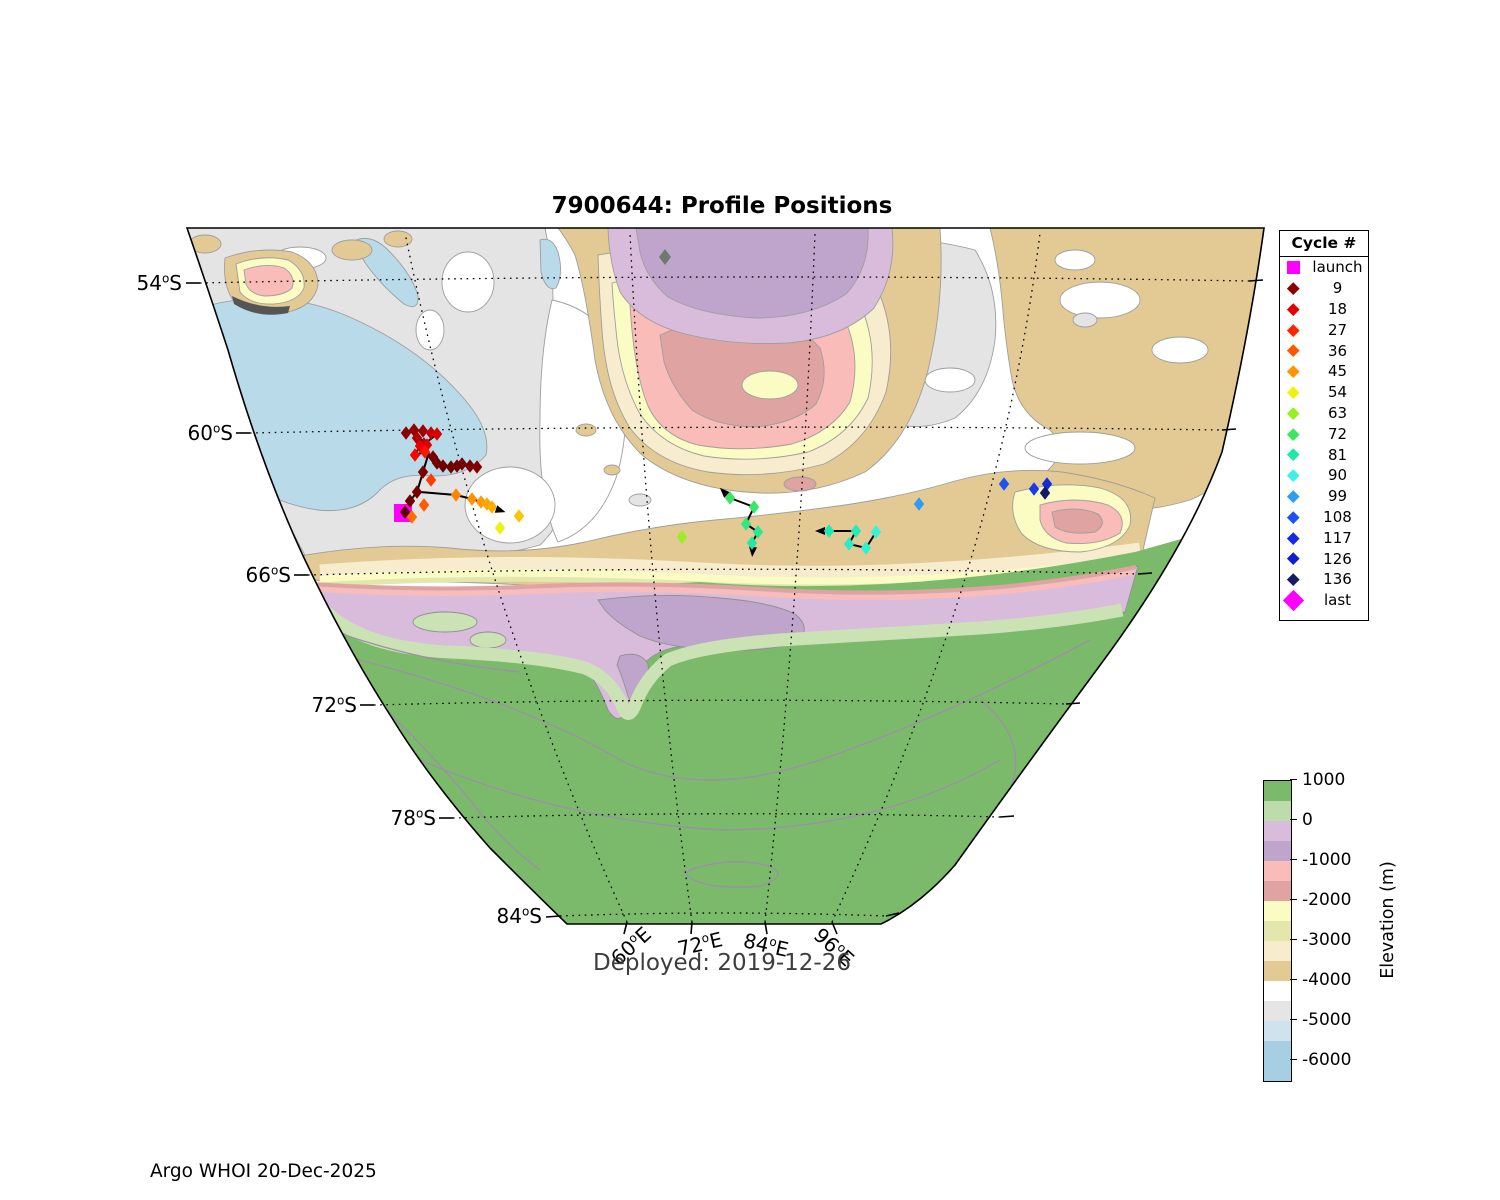  What do you see at coordinates (1337, 496) in the screenshot?
I see `legend-item-label: 99` at bounding box center [1337, 496].